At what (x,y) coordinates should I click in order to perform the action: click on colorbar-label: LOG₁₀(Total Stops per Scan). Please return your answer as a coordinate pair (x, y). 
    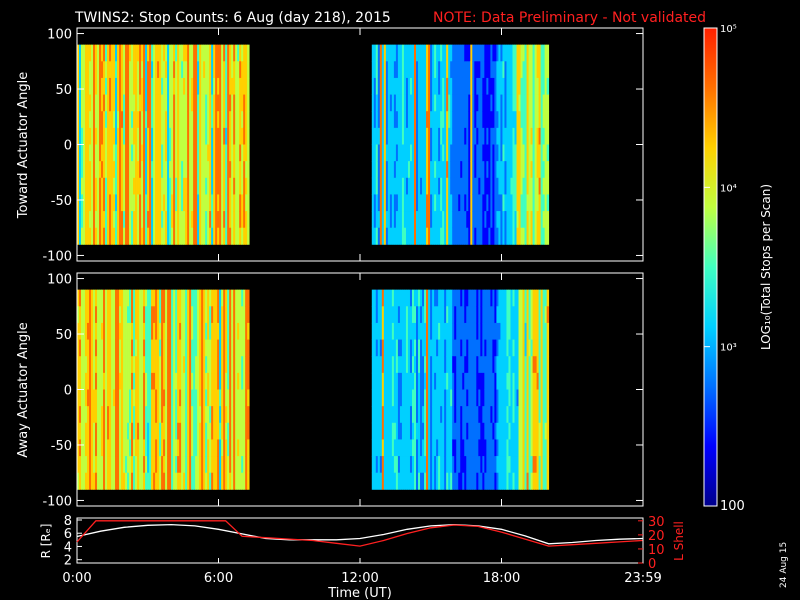
    Looking at the image, I should click on (766, 267).